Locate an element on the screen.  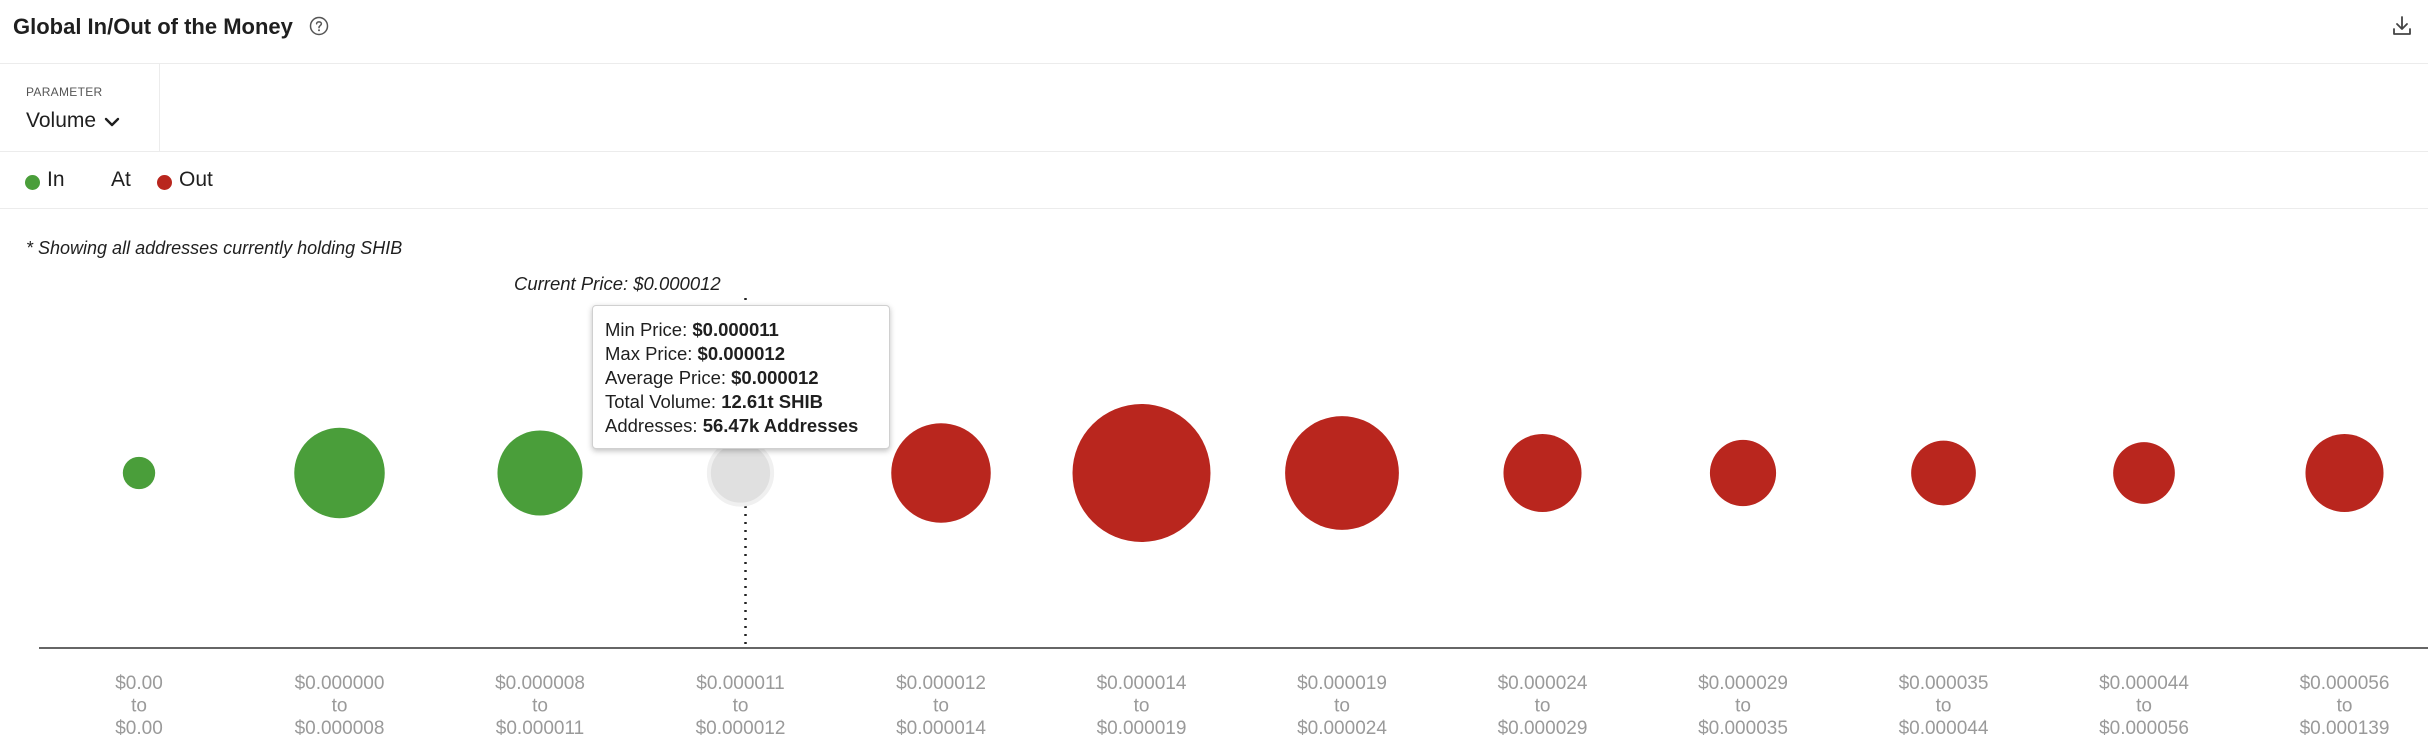
widget-header: Global In/Out of the Money is located at coordinates (1214, 32).